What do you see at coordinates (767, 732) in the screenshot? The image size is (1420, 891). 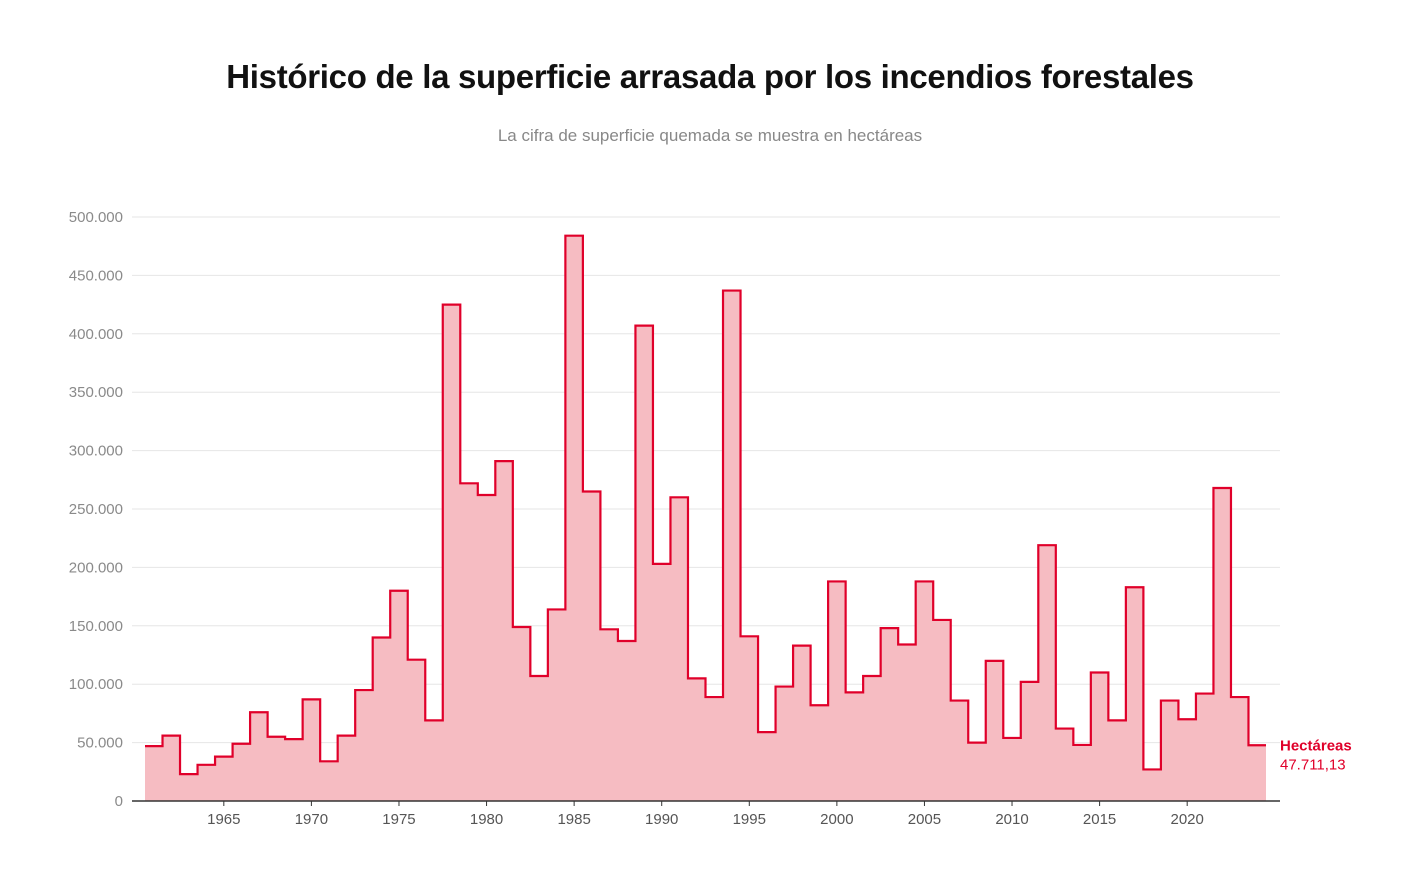 I see `step-point-1996` at bounding box center [767, 732].